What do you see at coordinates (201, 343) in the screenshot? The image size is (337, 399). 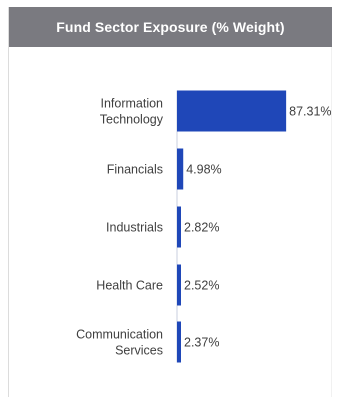 I see `value-label-4: 2.37%` at bounding box center [201, 343].